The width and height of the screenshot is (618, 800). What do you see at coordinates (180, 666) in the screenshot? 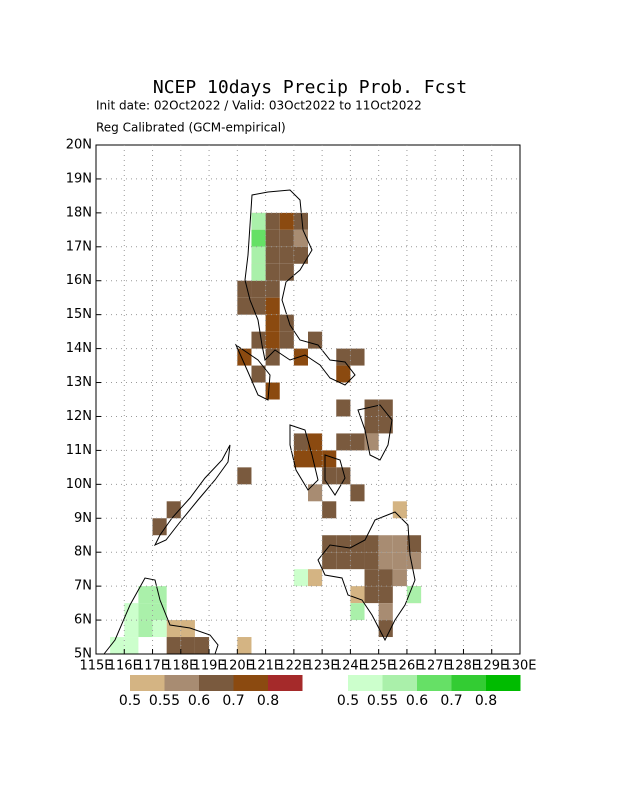
I see `x-tick-label: 118E` at bounding box center [180, 666].